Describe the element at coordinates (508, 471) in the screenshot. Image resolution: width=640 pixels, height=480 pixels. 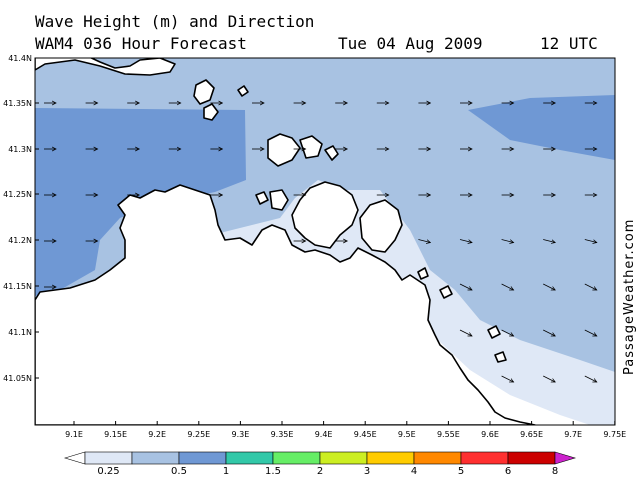
I see `legend-label: 6` at that location.